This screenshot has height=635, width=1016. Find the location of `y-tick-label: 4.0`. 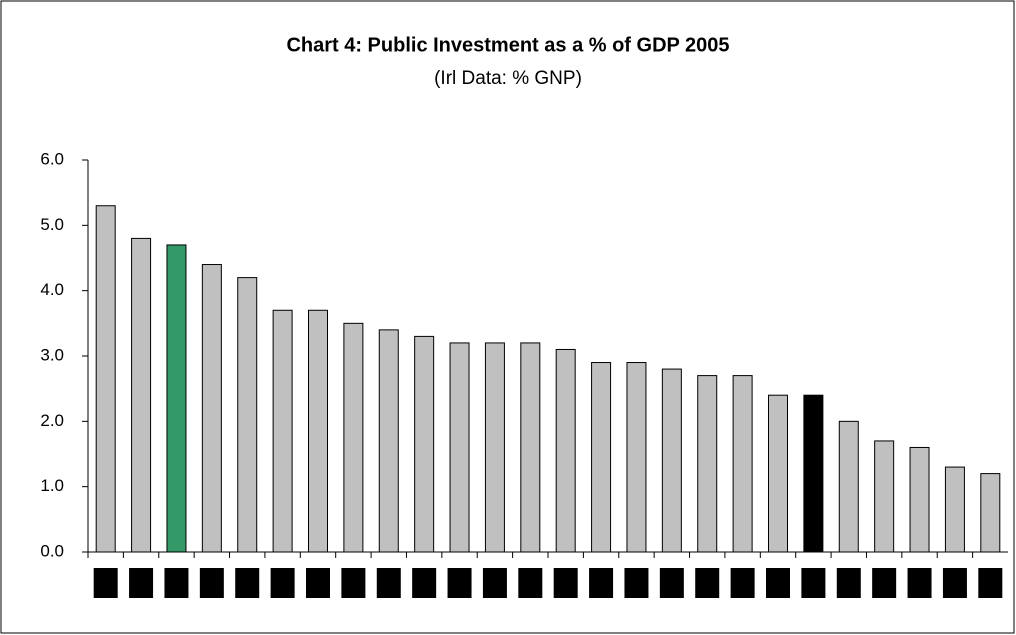

y-tick-label: 4.0 is located at coordinates (52, 289).